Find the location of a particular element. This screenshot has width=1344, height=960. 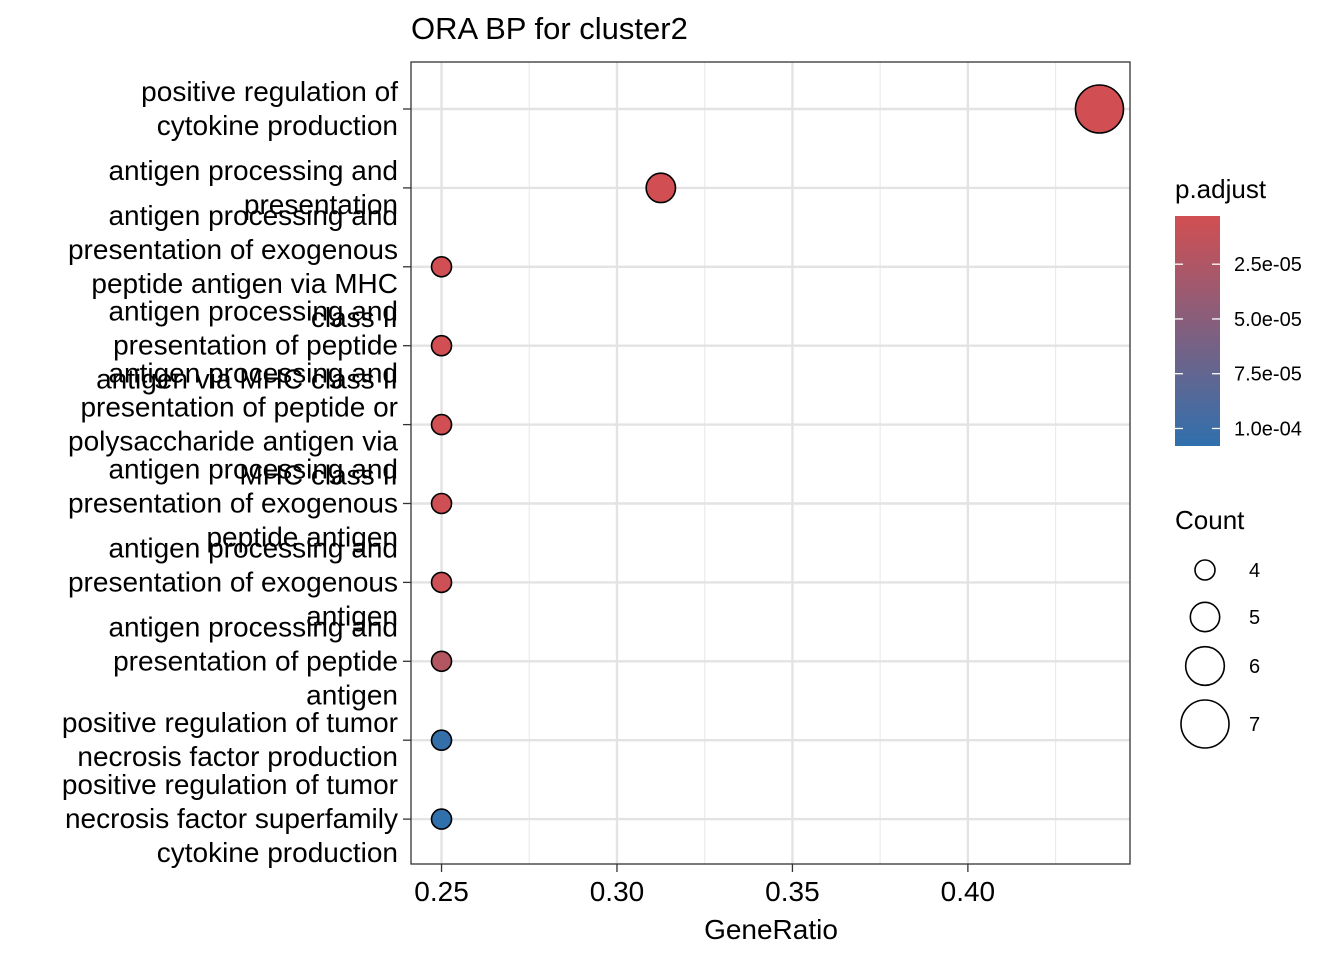

x-tick-label: 0.25 is located at coordinates (441, 891).